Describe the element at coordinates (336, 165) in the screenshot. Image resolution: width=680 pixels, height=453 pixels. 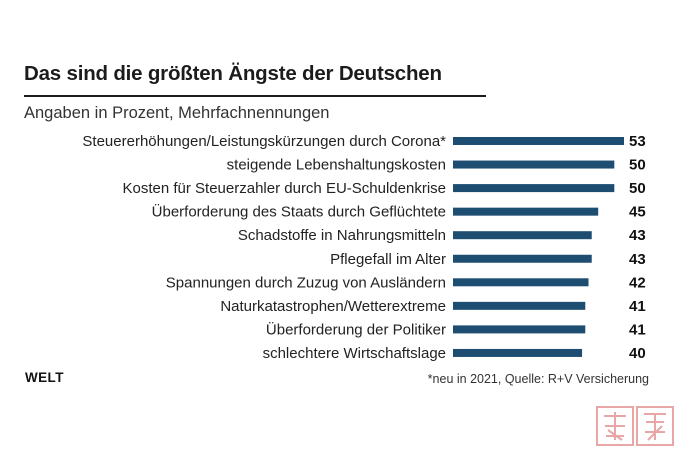
I see `category-label: steigende Lebenshaltungskosten` at that location.